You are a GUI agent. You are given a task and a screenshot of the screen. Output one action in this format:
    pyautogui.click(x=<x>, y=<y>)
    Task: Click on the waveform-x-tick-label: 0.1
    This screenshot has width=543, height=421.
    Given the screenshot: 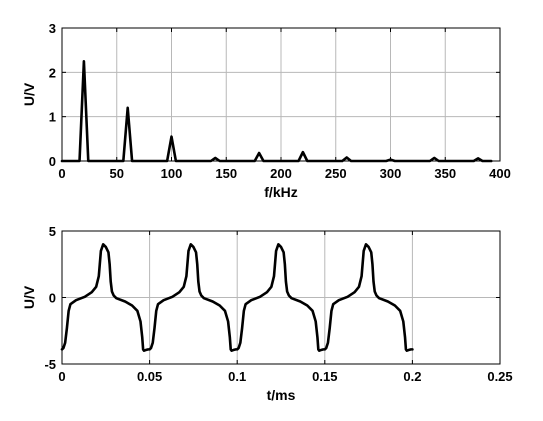 What is the action you would take?
    pyautogui.click(x=237, y=376)
    